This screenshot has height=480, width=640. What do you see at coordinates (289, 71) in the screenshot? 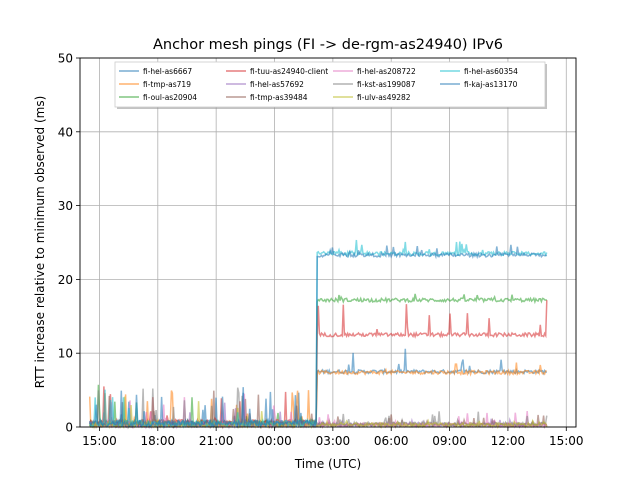
I see `legend-label: fi-tuu-as24940-client` at bounding box center [289, 71].